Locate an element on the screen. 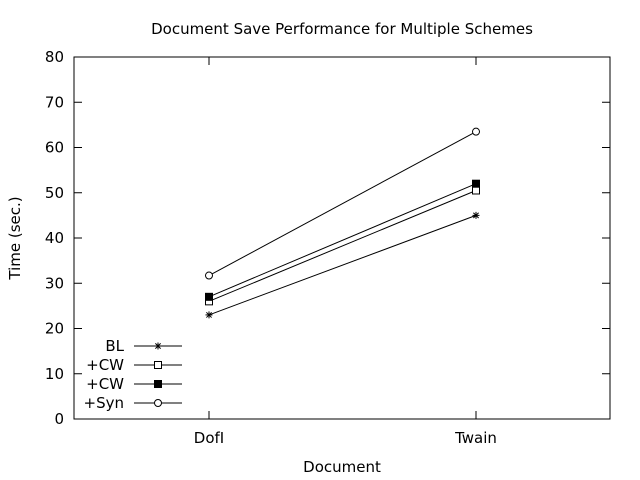 This screenshot has width=640, height=480. x-tick-label: Twain is located at coordinates (475, 438).